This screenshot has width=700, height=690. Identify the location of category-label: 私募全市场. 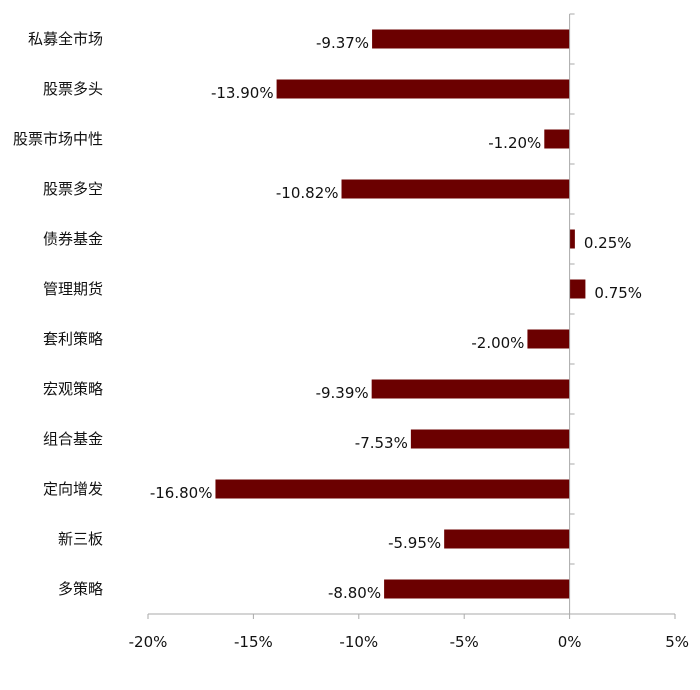
(65, 39).